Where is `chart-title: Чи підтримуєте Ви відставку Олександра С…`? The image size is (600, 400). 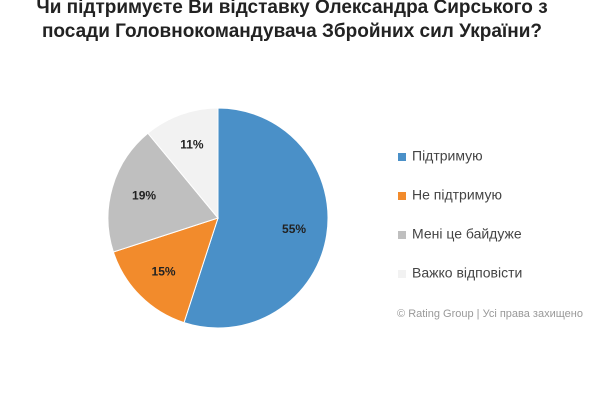
chart-title: Чи підтримуєте Ви відставку Олександра С… is located at coordinates (291, 9).